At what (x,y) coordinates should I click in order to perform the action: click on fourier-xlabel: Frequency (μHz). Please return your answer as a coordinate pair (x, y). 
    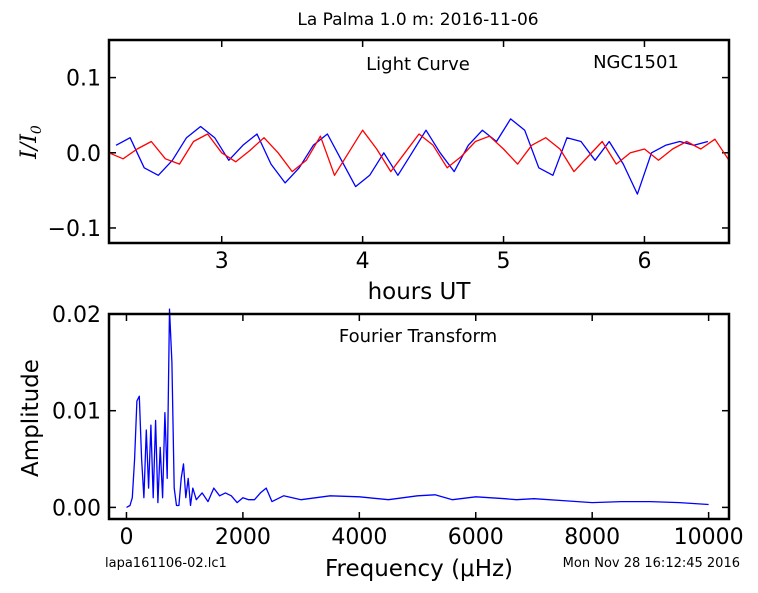
    Looking at the image, I should click on (419, 569).